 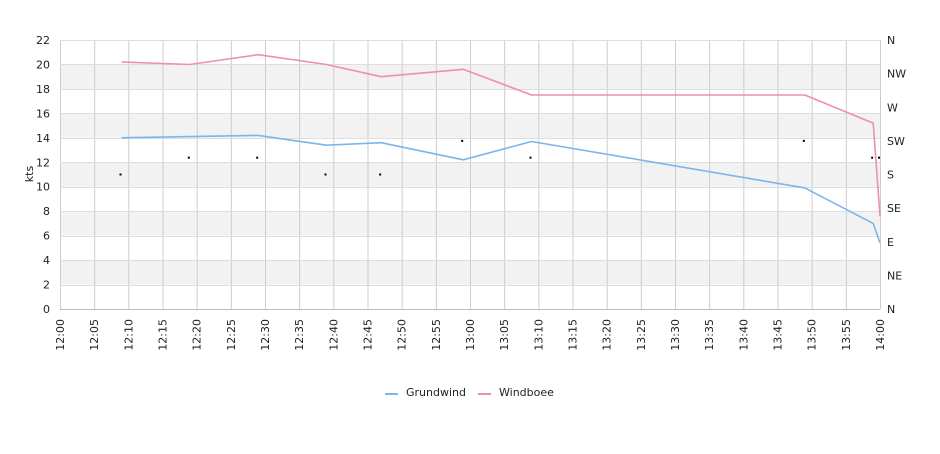 What do you see at coordinates (890, 242) in the screenshot?
I see `direction-axis-label: E` at bounding box center [890, 242].